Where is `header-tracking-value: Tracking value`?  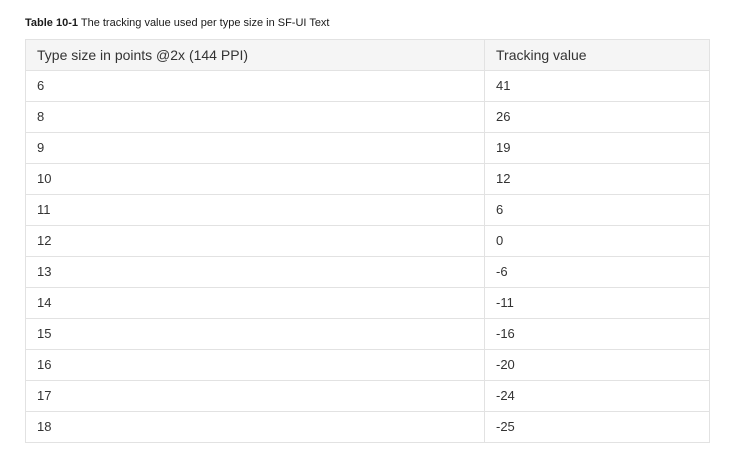 header-tracking-value: Tracking value is located at coordinates (597, 55).